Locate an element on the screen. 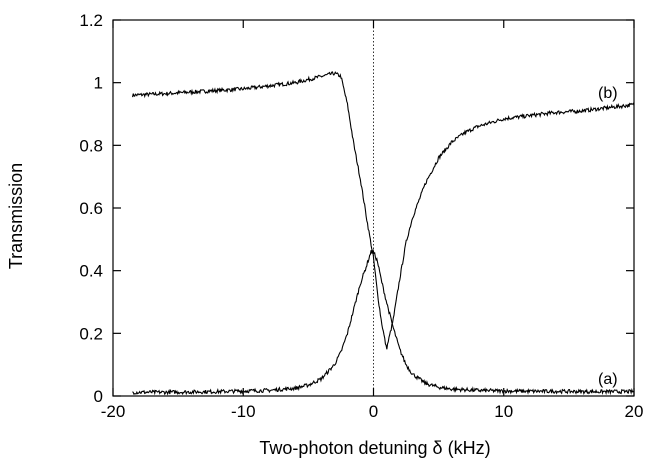 The height and width of the screenshot is (462, 648). y-tick-label: 0.4 is located at coordinates (91, 271).